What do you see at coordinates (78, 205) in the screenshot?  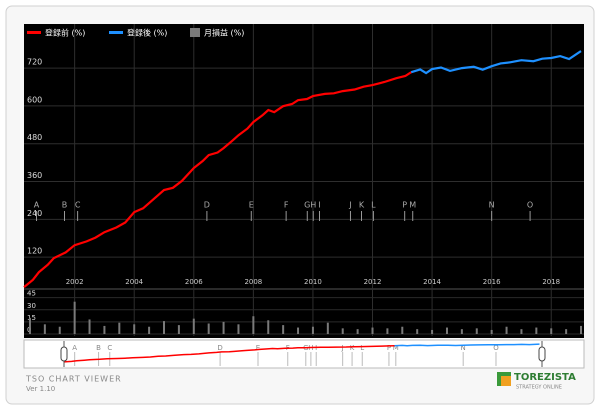 I see `event-label: C` at bounding box center [78, 205].